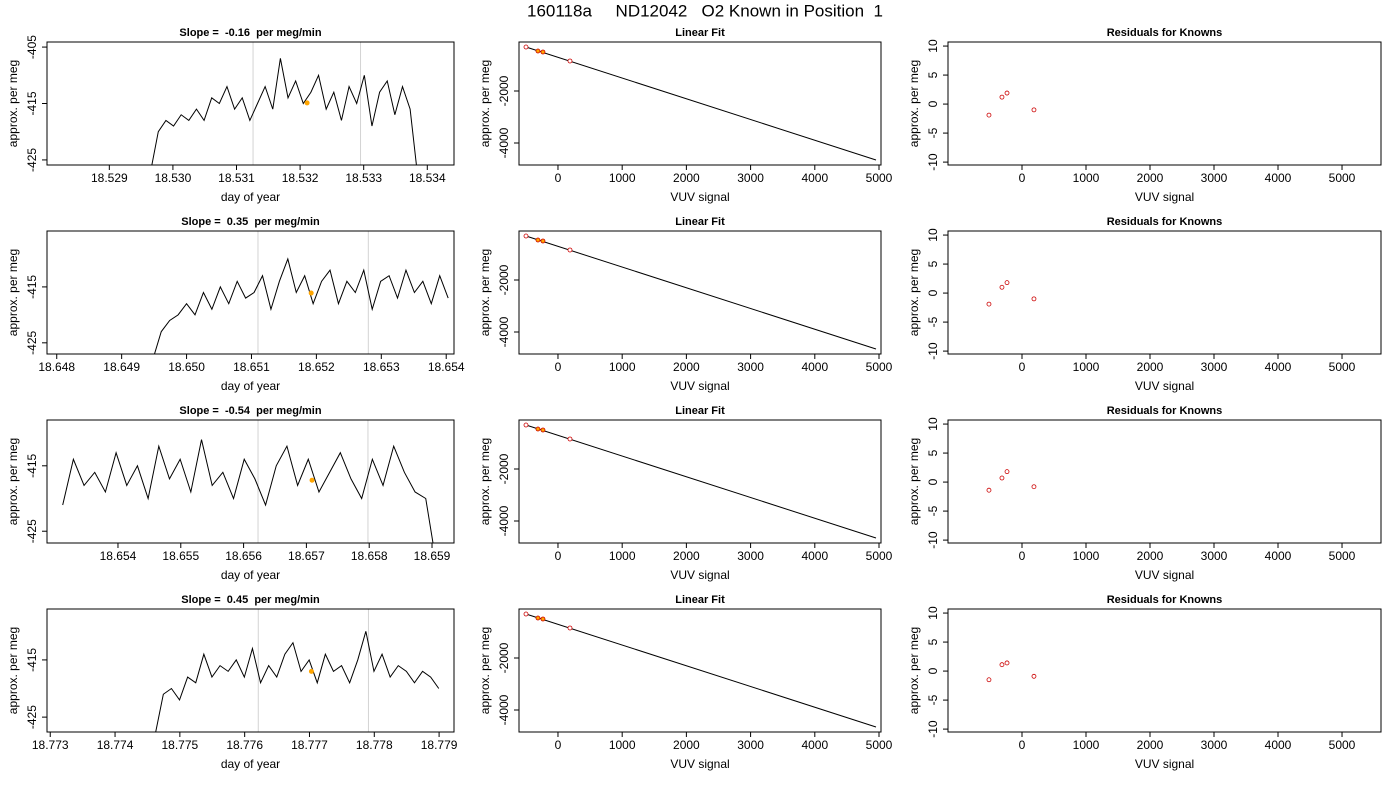 This screenshot has width=1400, height=800. Describe the element at coordinates (180, 745) in the screenshot. I see `x-tick-label: 18.775` at that location.